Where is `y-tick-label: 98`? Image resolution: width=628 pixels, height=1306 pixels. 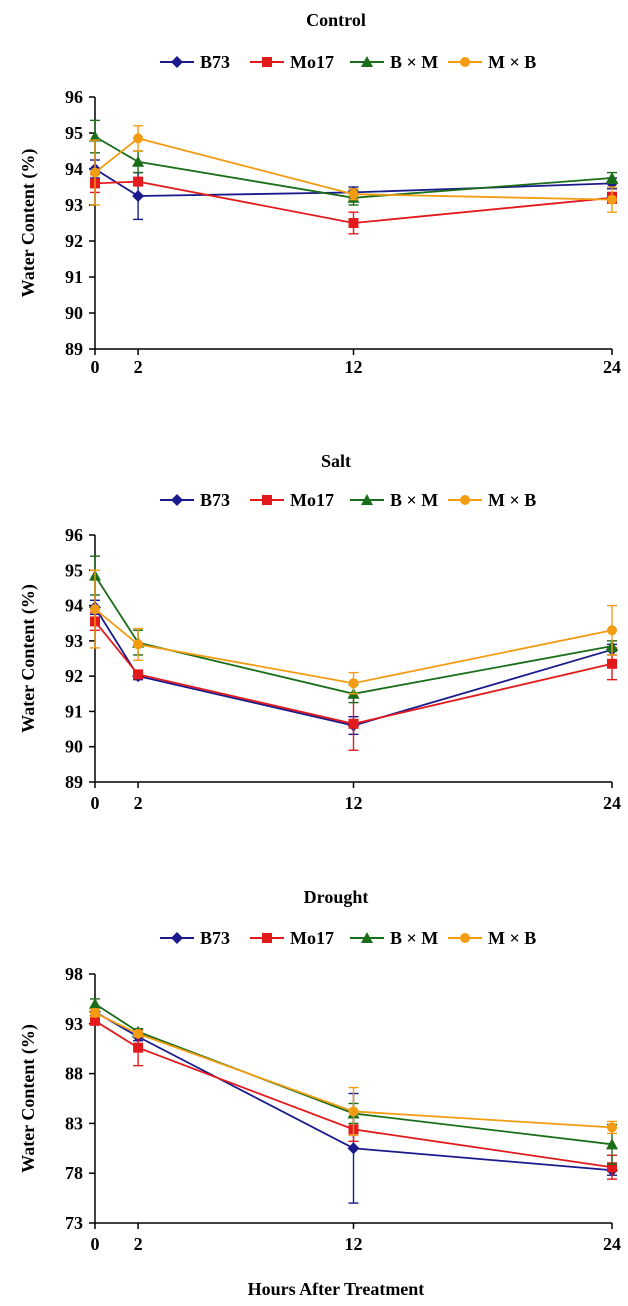
y-tick-label: 98 is located at coordinates (74, 974).